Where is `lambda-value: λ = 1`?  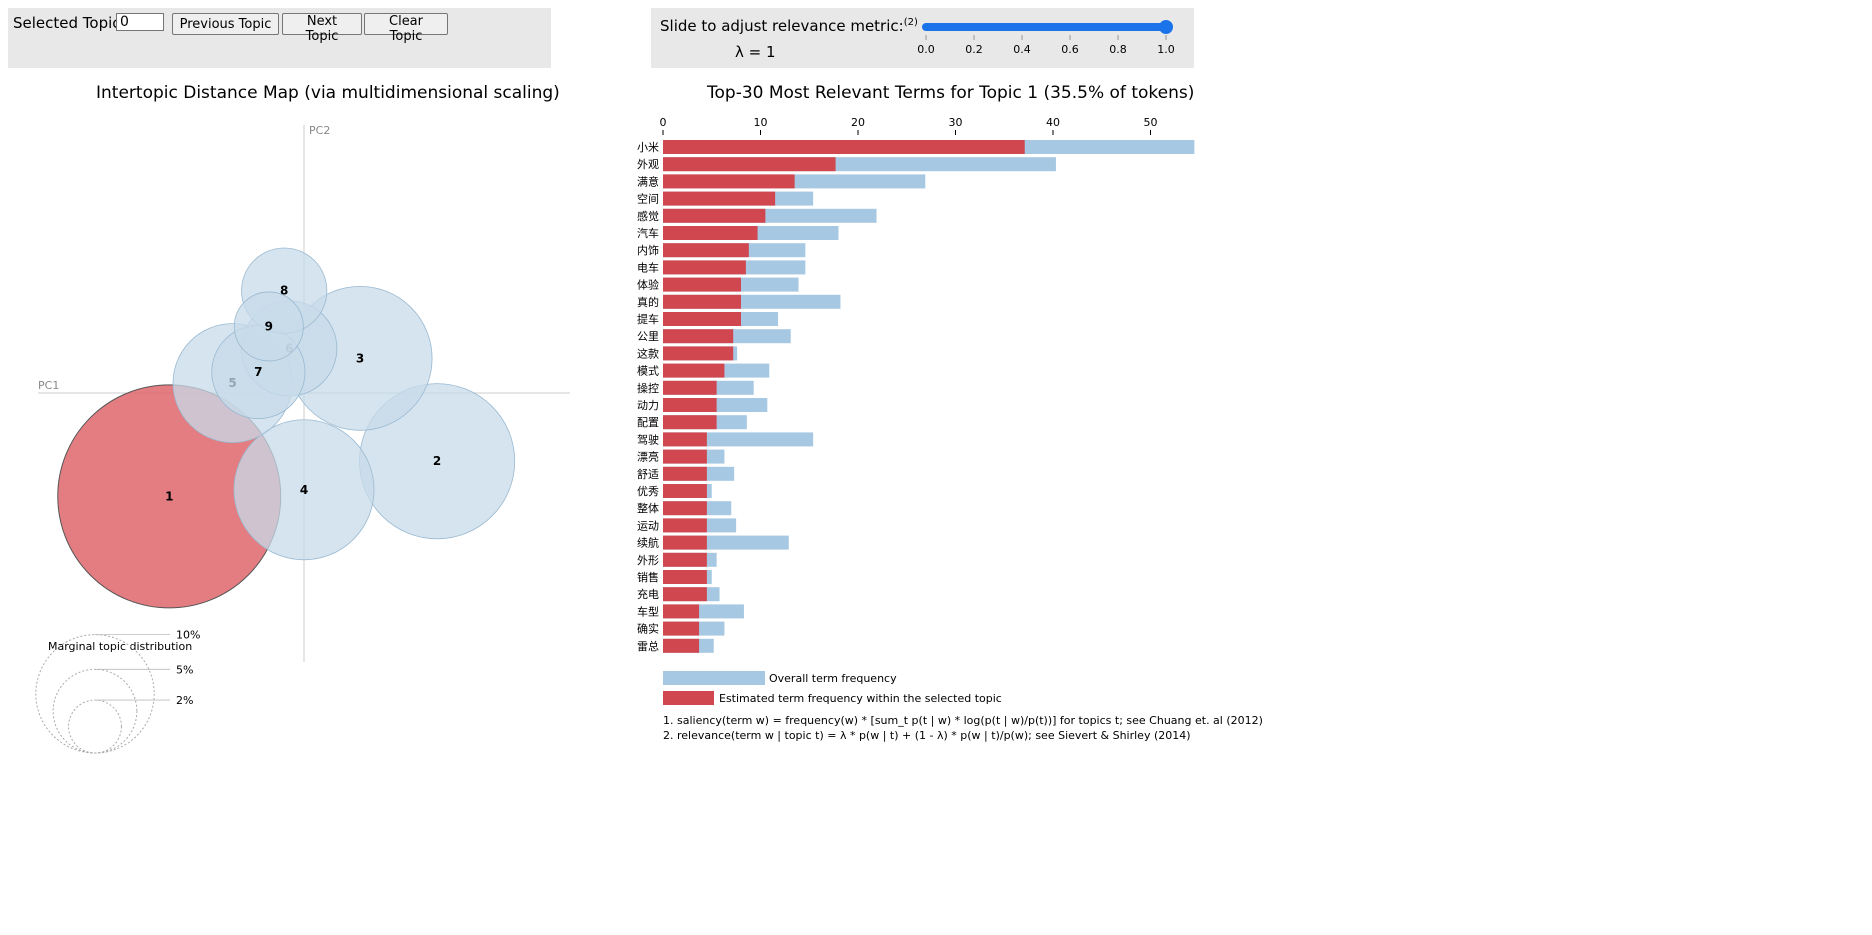
lambda-value: λ = 1 is located at coordinates (755, 52).